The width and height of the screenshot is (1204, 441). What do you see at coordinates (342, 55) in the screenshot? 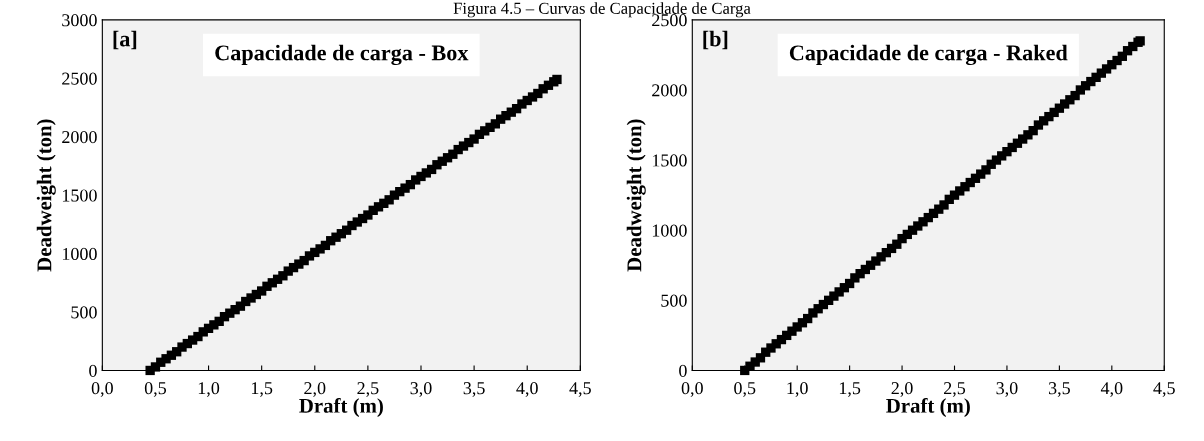
I see `text: Capacidade de carga - Box` at bounding box center [342, 55].